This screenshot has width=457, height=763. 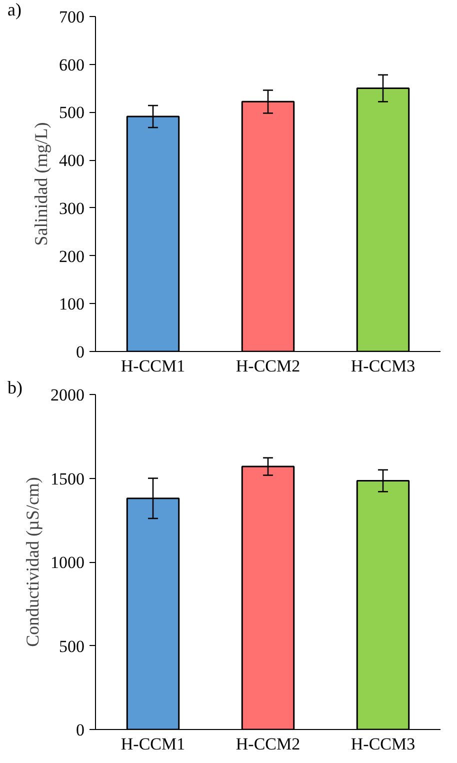 What do you see at coordinates (67, 395) in the screenshot?
I see `y-tick-label: 2000` at bounding box center [67, 395].